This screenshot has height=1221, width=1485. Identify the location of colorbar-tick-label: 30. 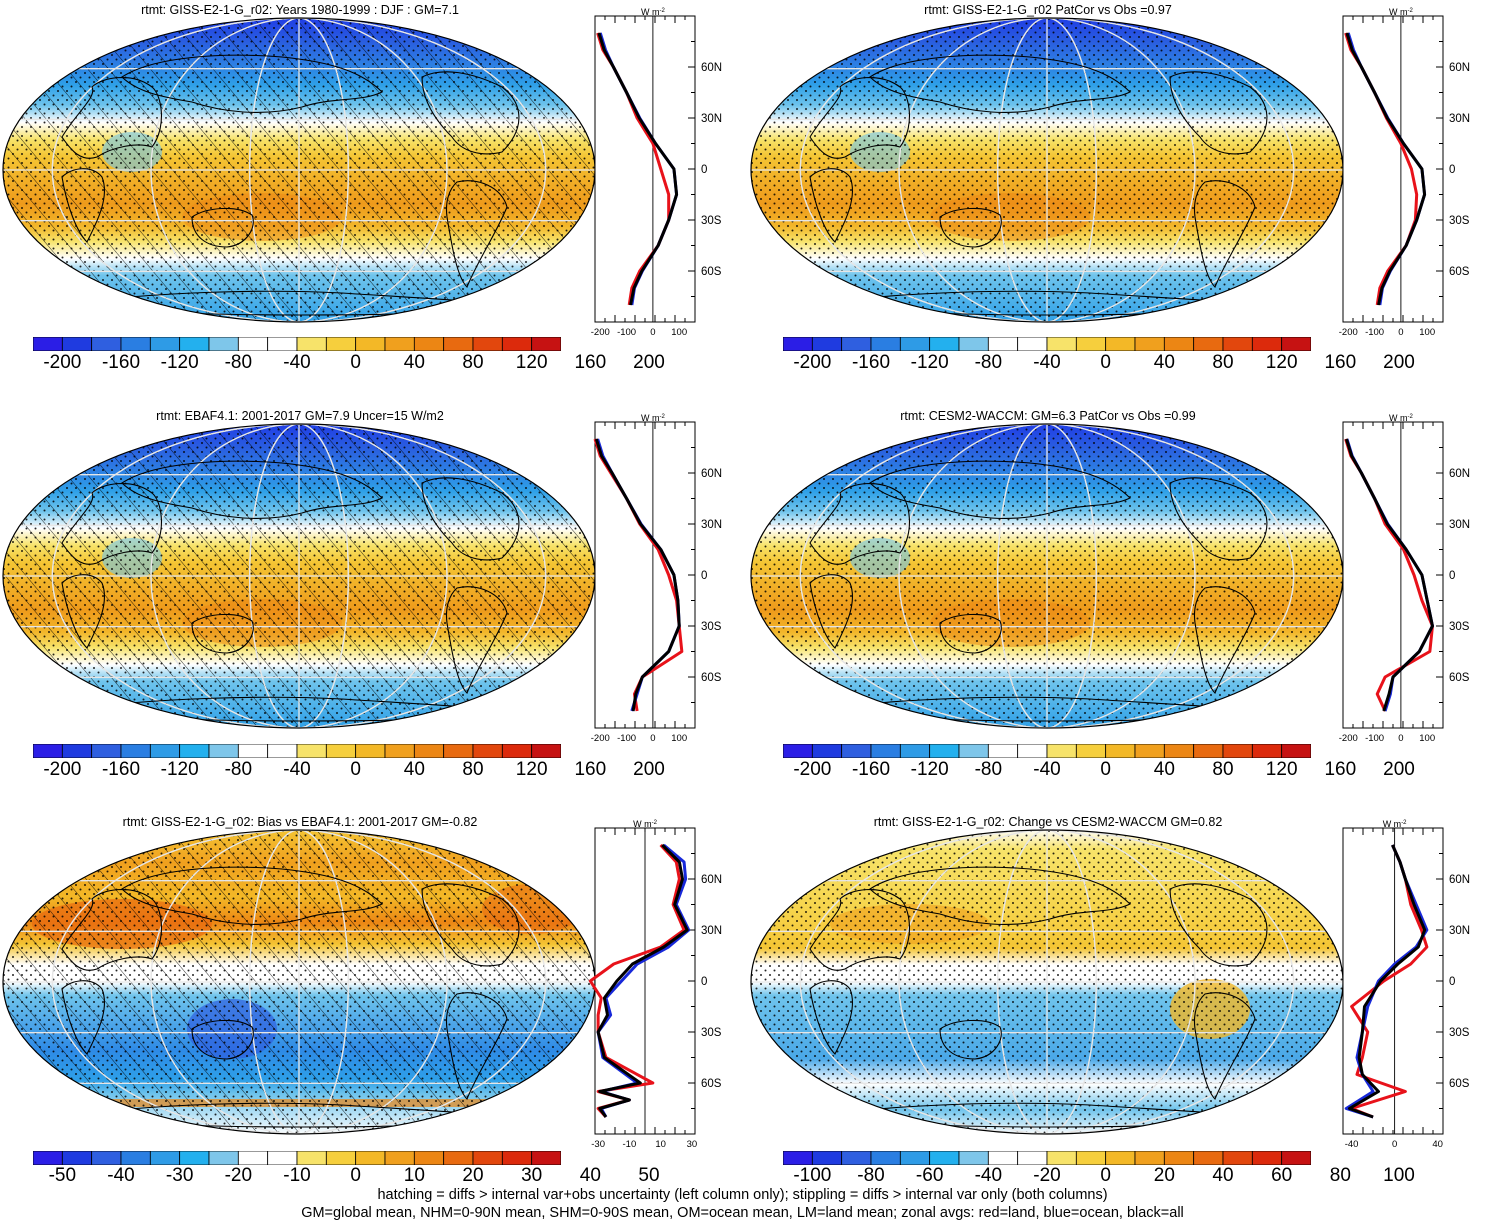
(532, 1175).